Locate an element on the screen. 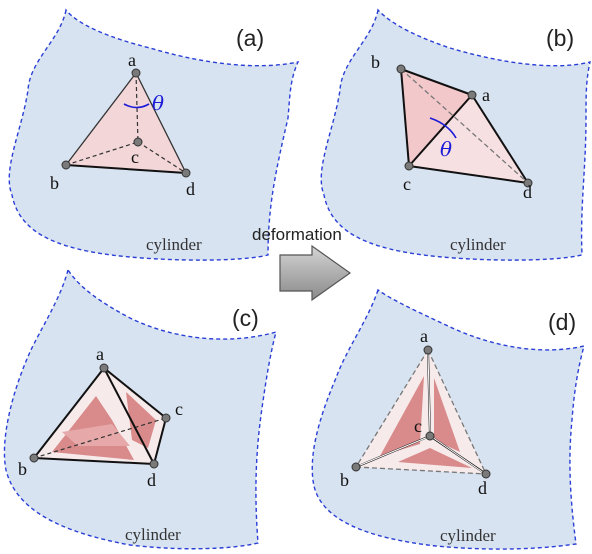  edge-ac-highlight is located at coordinates (429, 393).